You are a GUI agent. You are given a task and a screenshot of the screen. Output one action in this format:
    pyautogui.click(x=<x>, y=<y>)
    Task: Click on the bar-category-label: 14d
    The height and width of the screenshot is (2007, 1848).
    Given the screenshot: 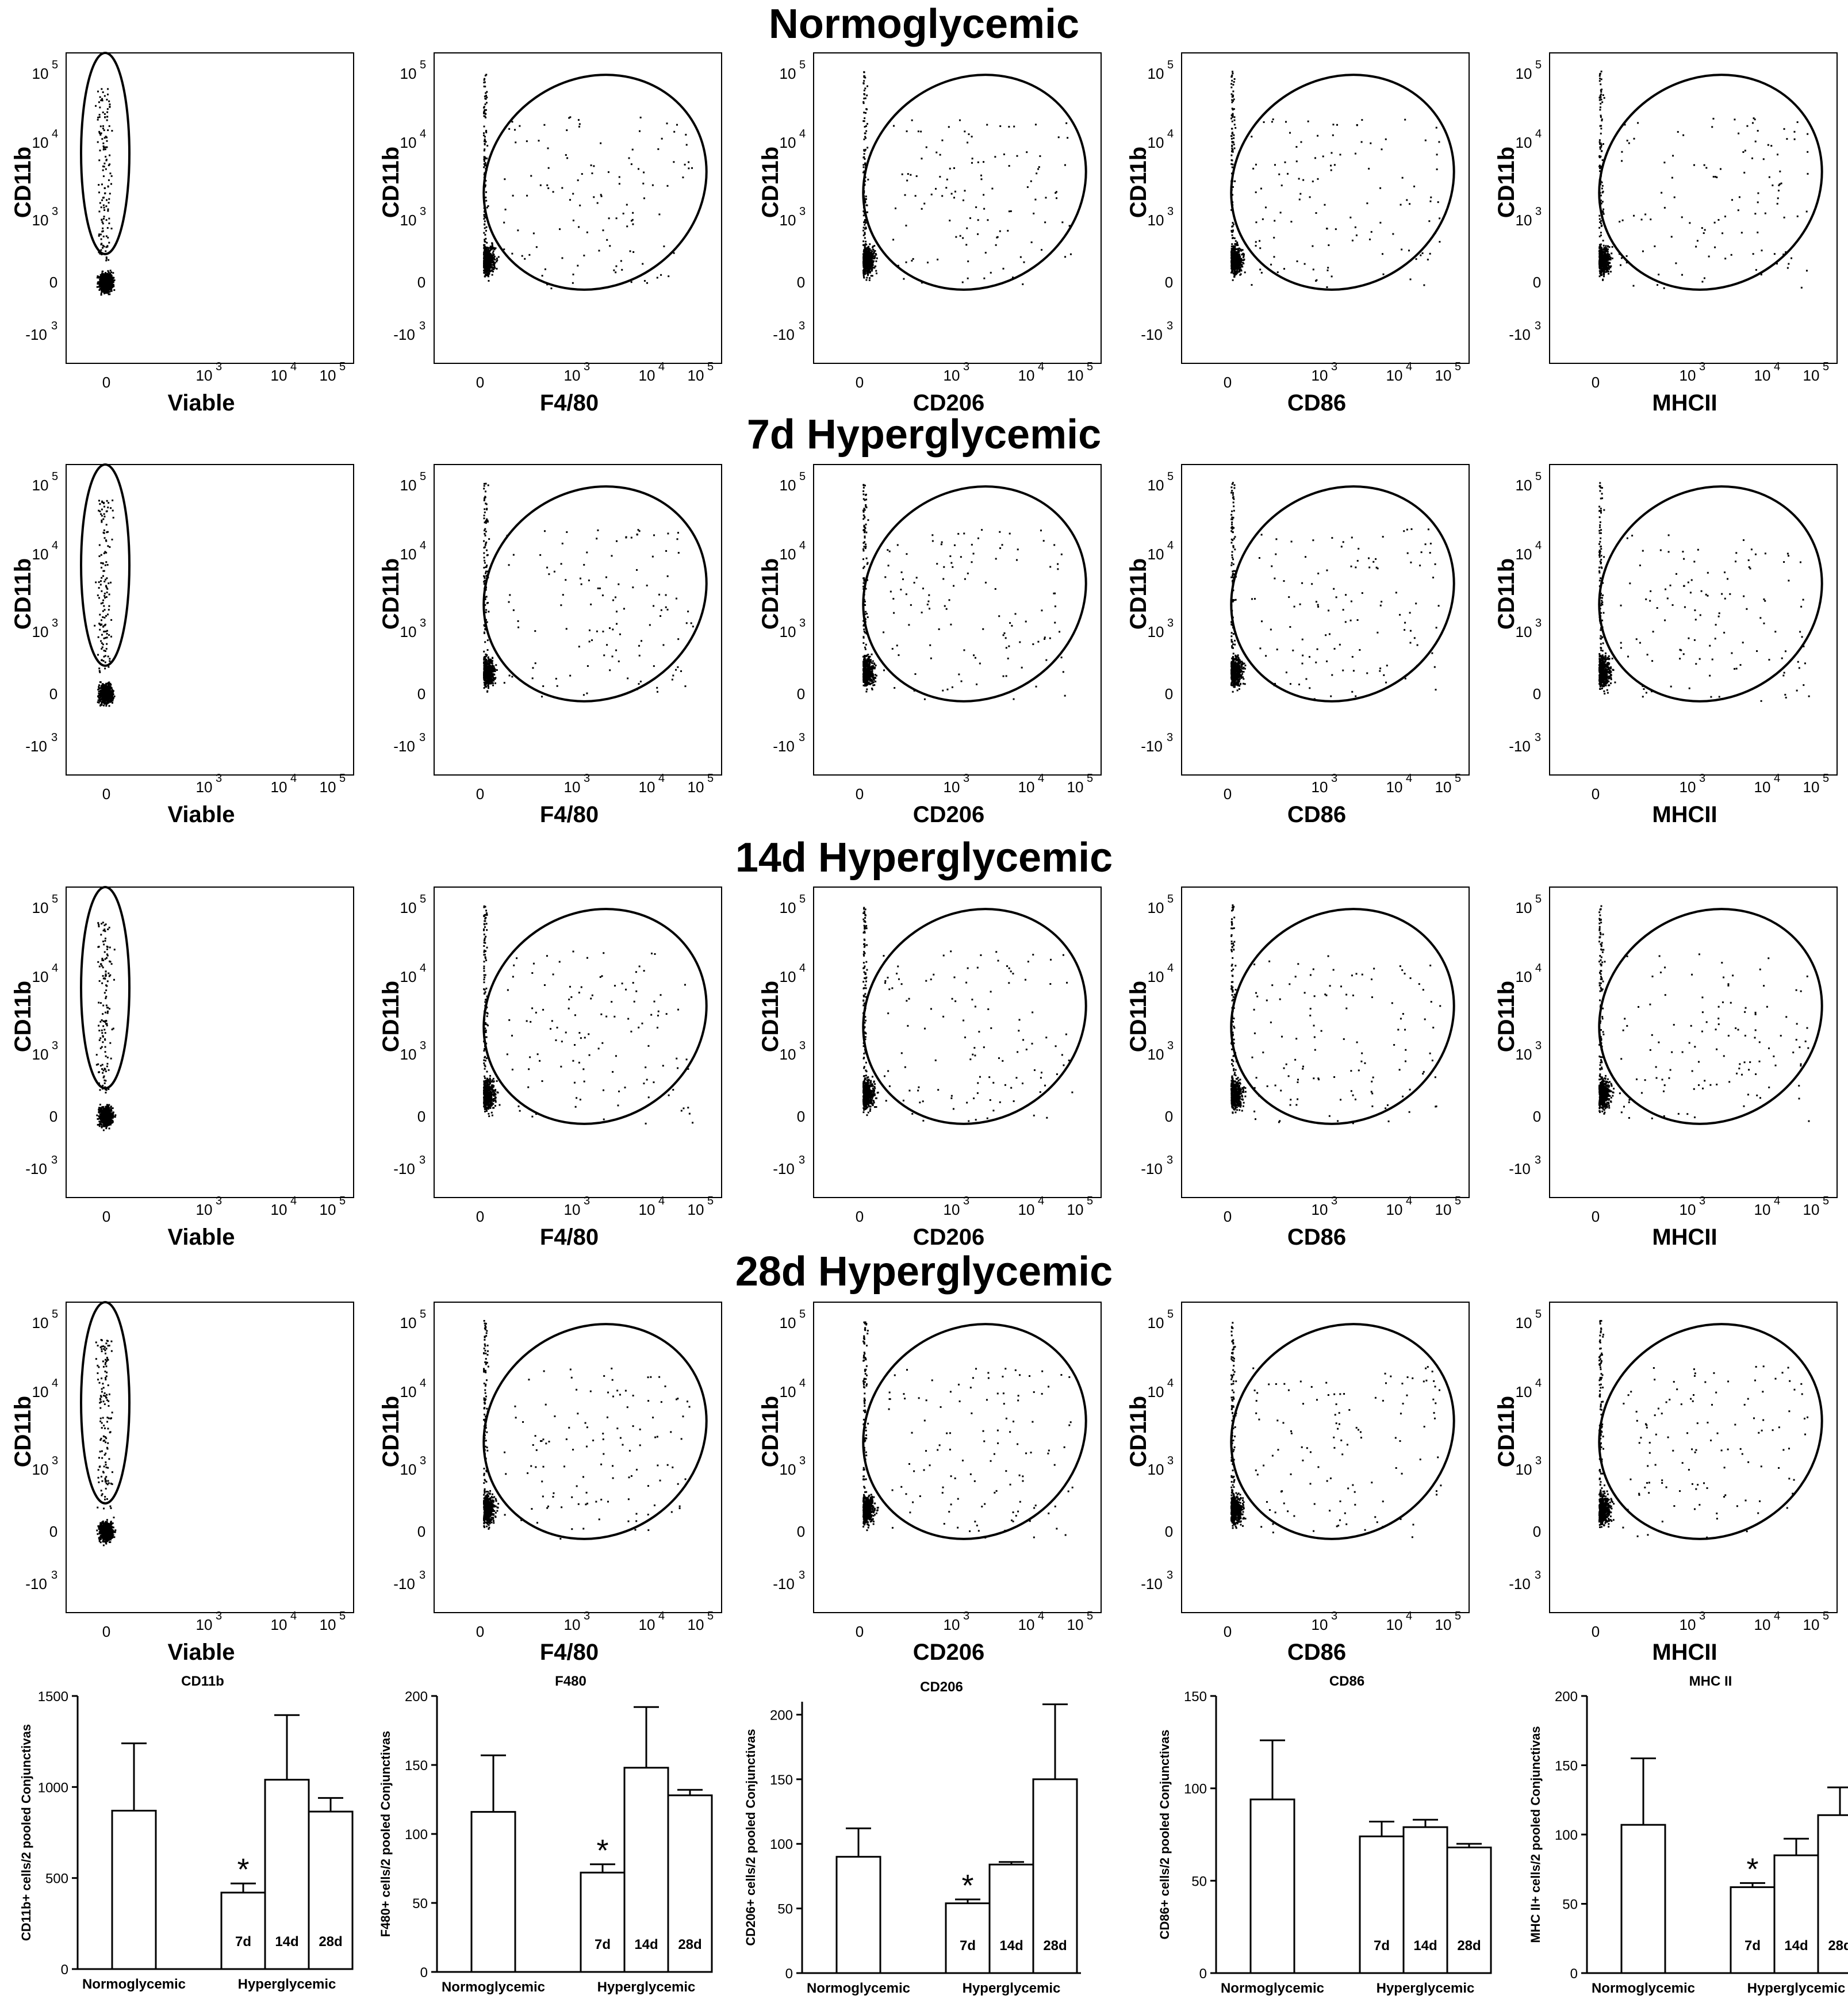 What is the action you would take?
    pyautogui.click(x=1011, y=1946)
    